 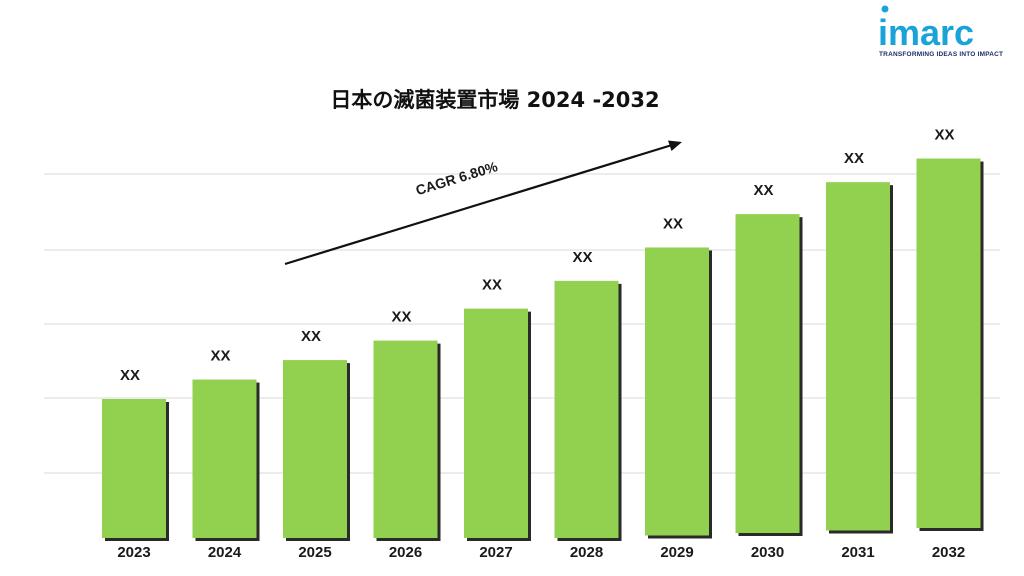 I want to click on data-label-2028: XX, so click(x=582, y=257).